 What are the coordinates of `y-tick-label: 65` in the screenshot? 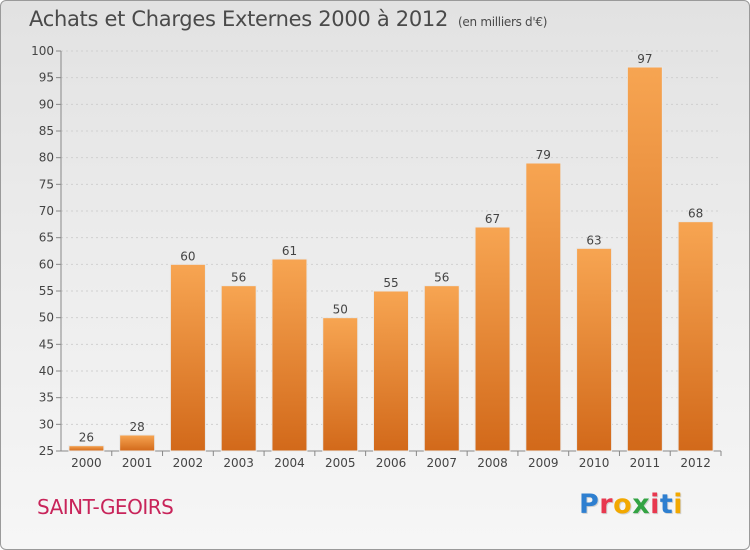 It's located at (46, 238).